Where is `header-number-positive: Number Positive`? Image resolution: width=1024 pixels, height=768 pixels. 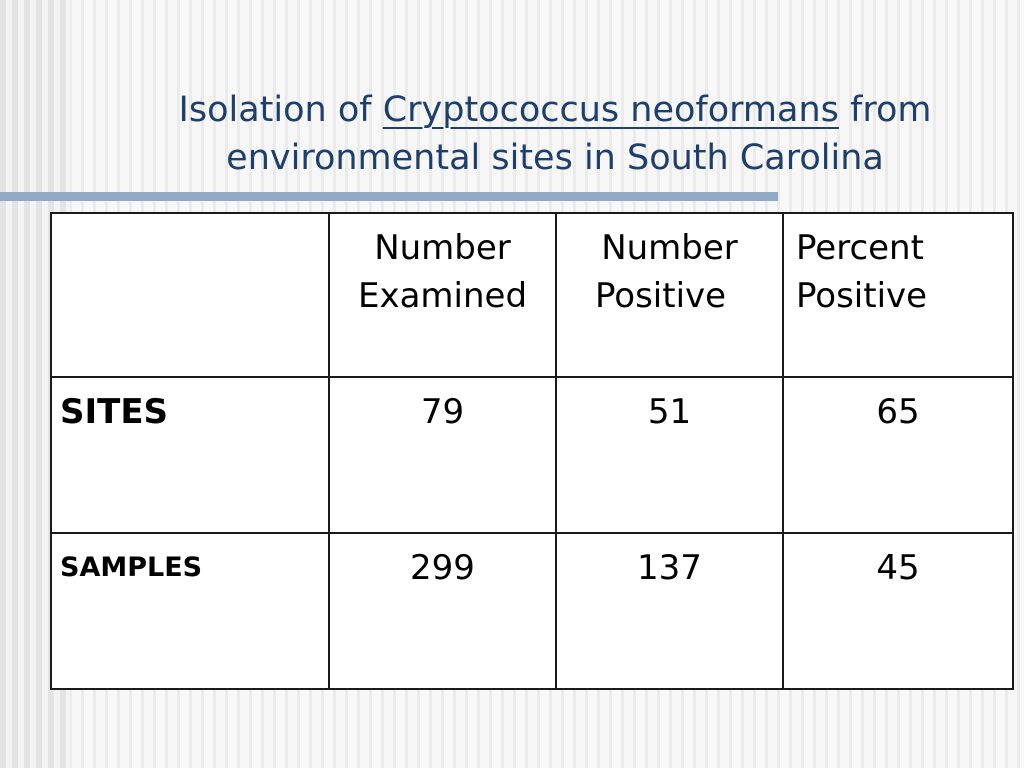 header-number-positive: Number Positive is located at coordinates (669, 295).